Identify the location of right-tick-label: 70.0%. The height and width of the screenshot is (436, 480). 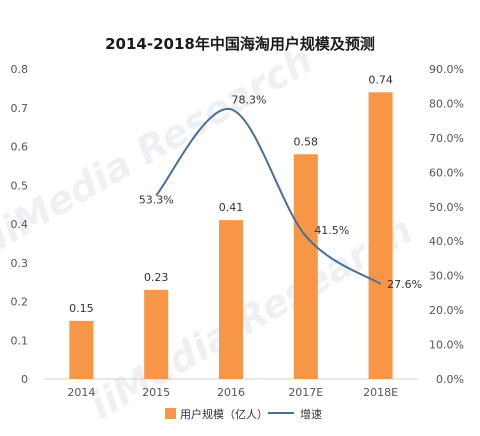
(446, 138).